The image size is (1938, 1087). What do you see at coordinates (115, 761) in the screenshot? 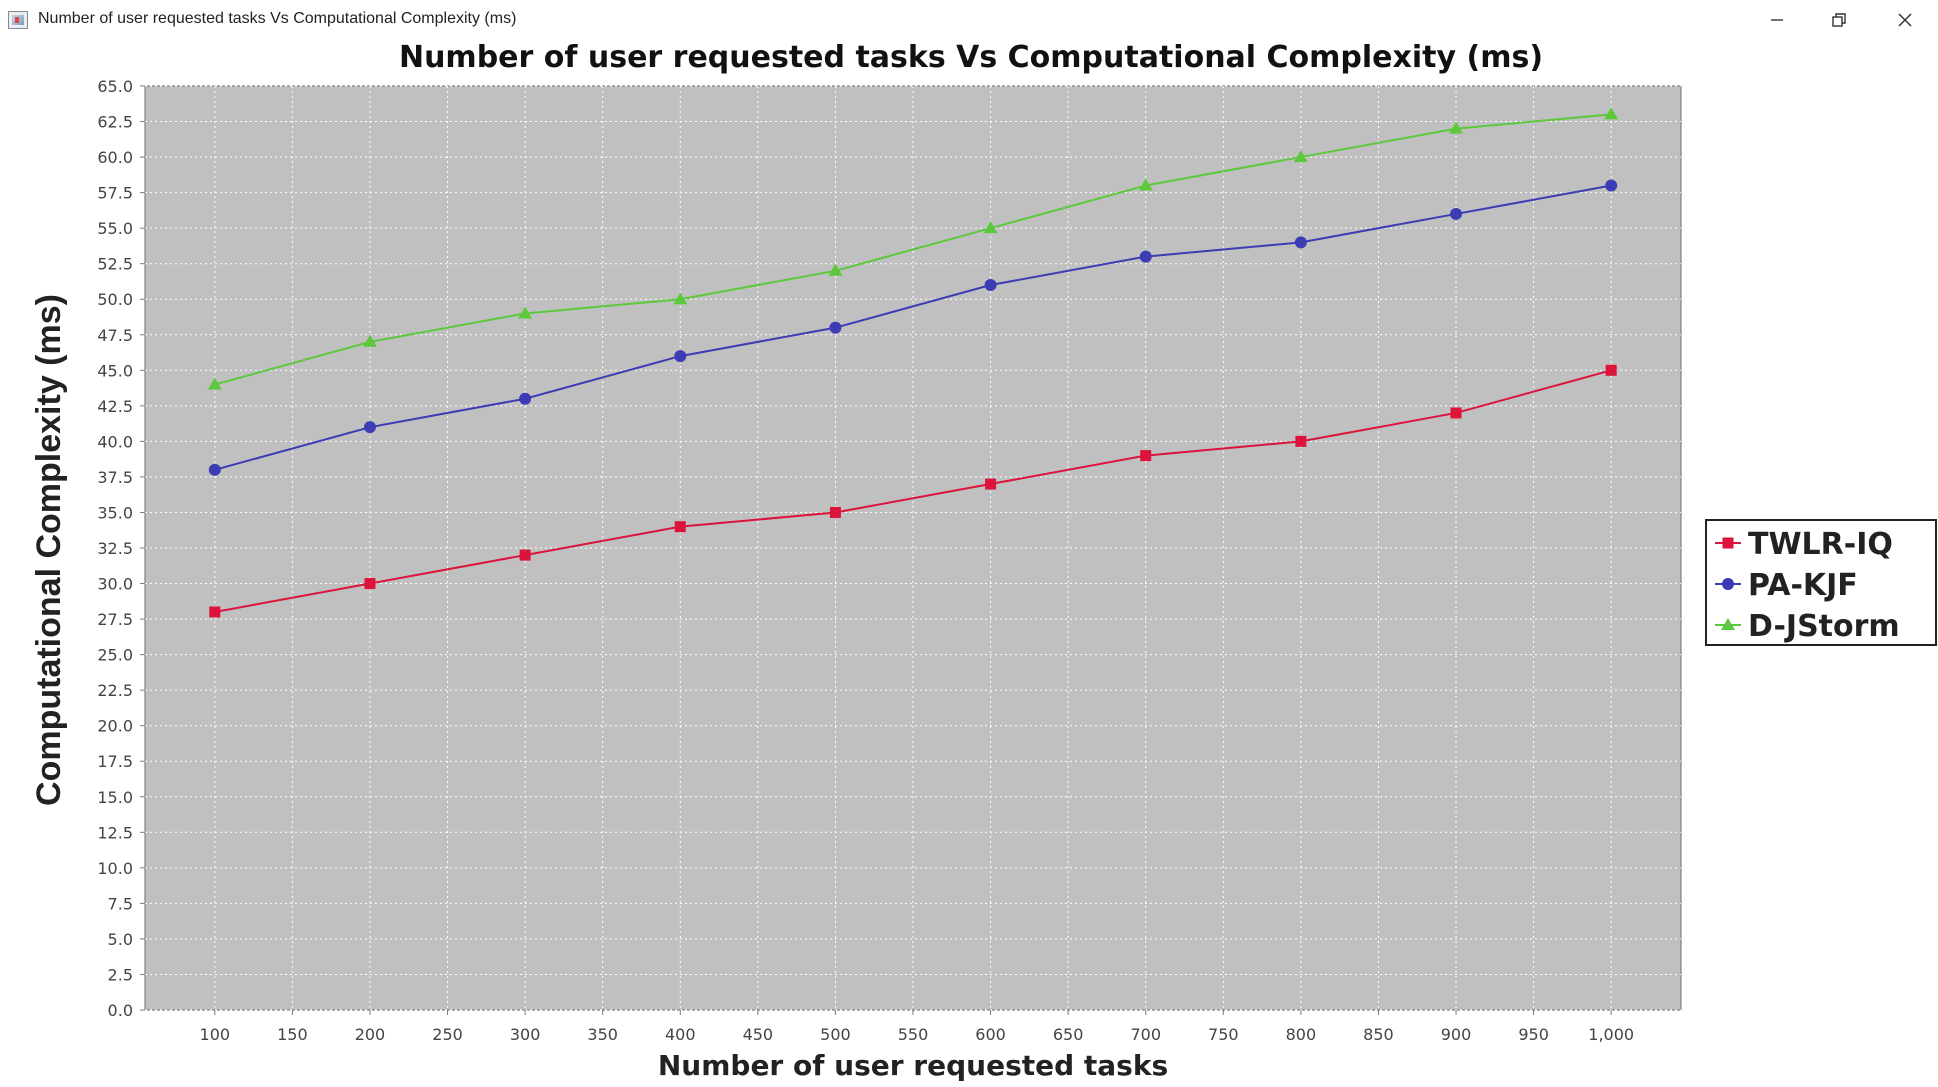
I see `y-tick-label: 17.5` at bounding box center [115, 761].